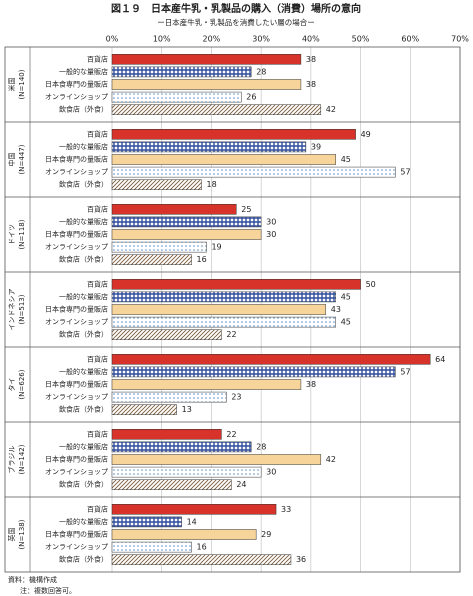 This screenshot has height=596, width=473. What do you see at coordinates (236, 397) in the screenshot?
I see `value-label: 23` at bounding box center [236, 397].